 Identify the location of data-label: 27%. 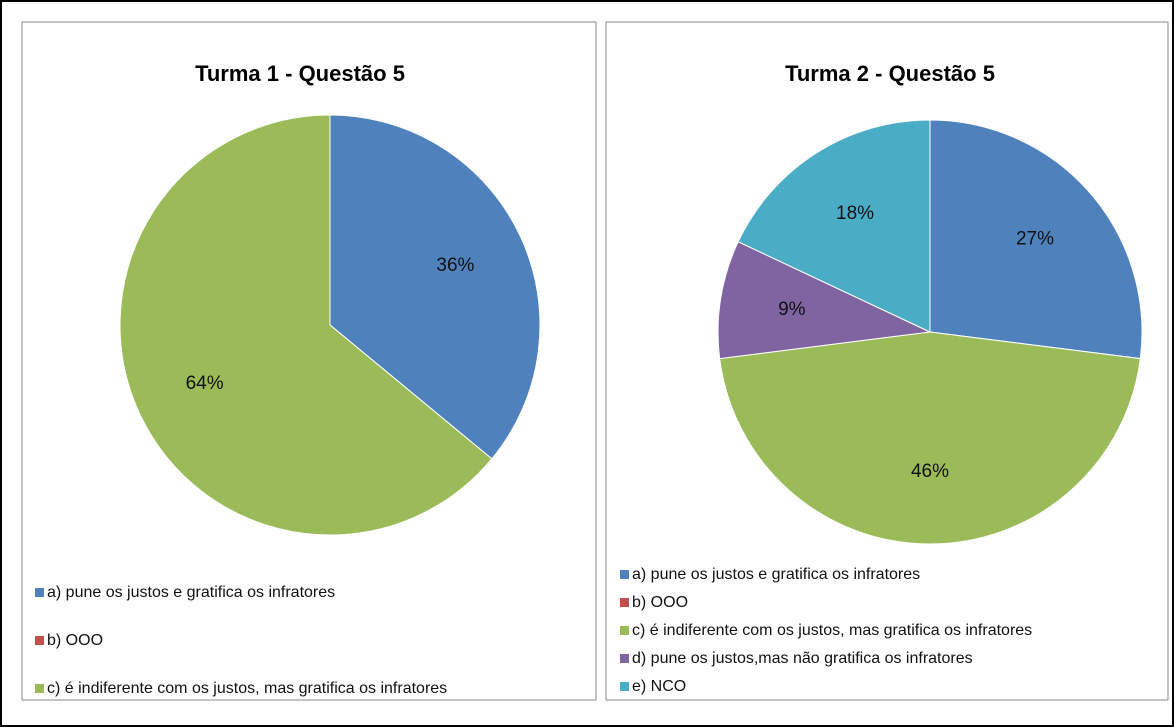
(1035, 238).